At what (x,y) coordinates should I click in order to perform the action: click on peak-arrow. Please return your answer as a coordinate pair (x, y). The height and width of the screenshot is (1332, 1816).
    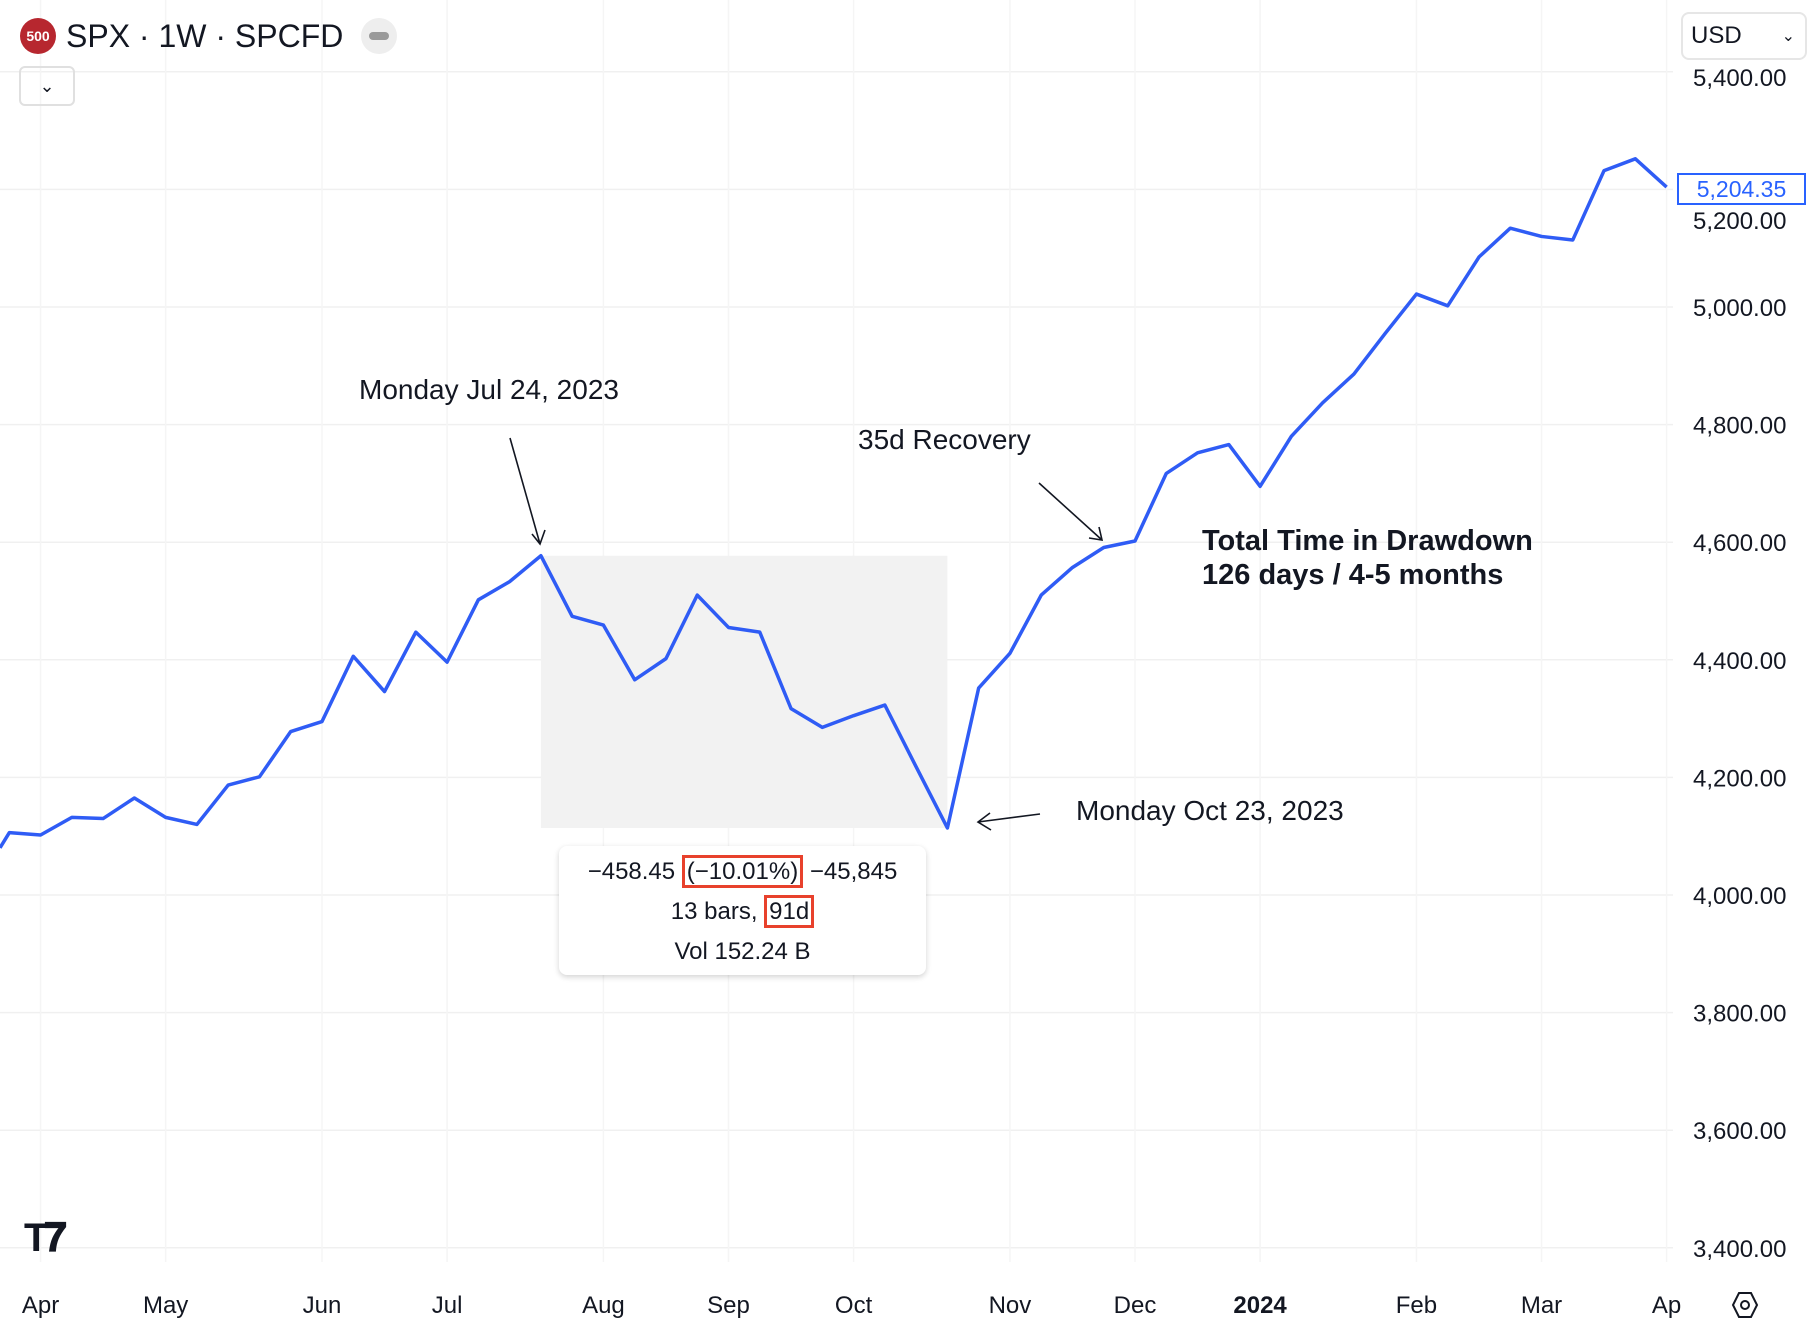
    Looking at the image, I should click on (527, 491).